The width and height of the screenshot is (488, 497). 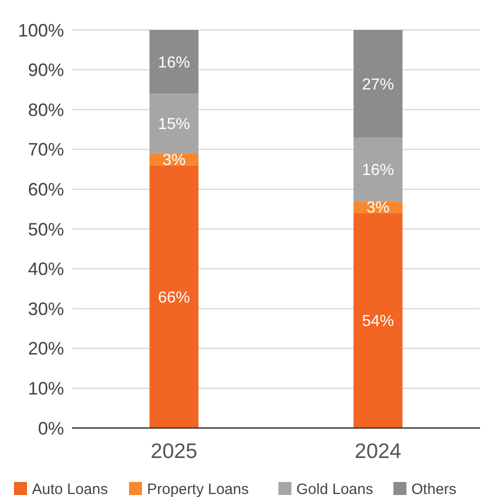 I want to click on legend-label: Auto Loans, so click(x=70, y=489).